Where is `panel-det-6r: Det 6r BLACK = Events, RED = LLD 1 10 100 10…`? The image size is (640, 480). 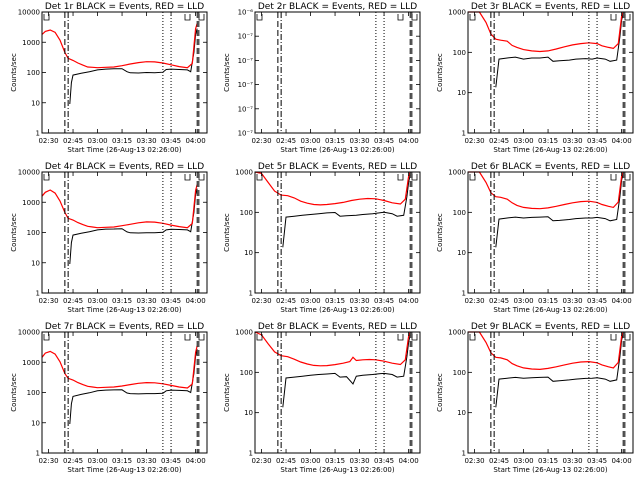
panel-det-6r: Det 6r BLACK = Events, RED = LLD 1 10 100 10… is located at coordinates (535, 238).